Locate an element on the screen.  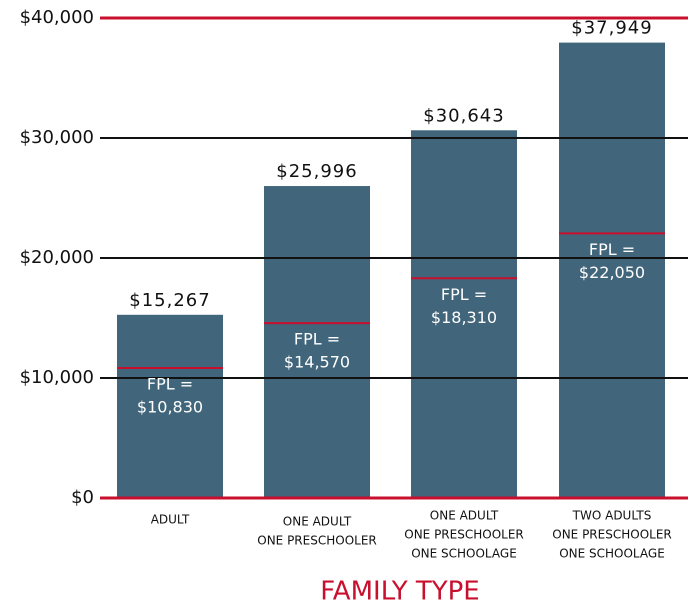
y-tick-label: $0 is located at coordinates (82, 497).